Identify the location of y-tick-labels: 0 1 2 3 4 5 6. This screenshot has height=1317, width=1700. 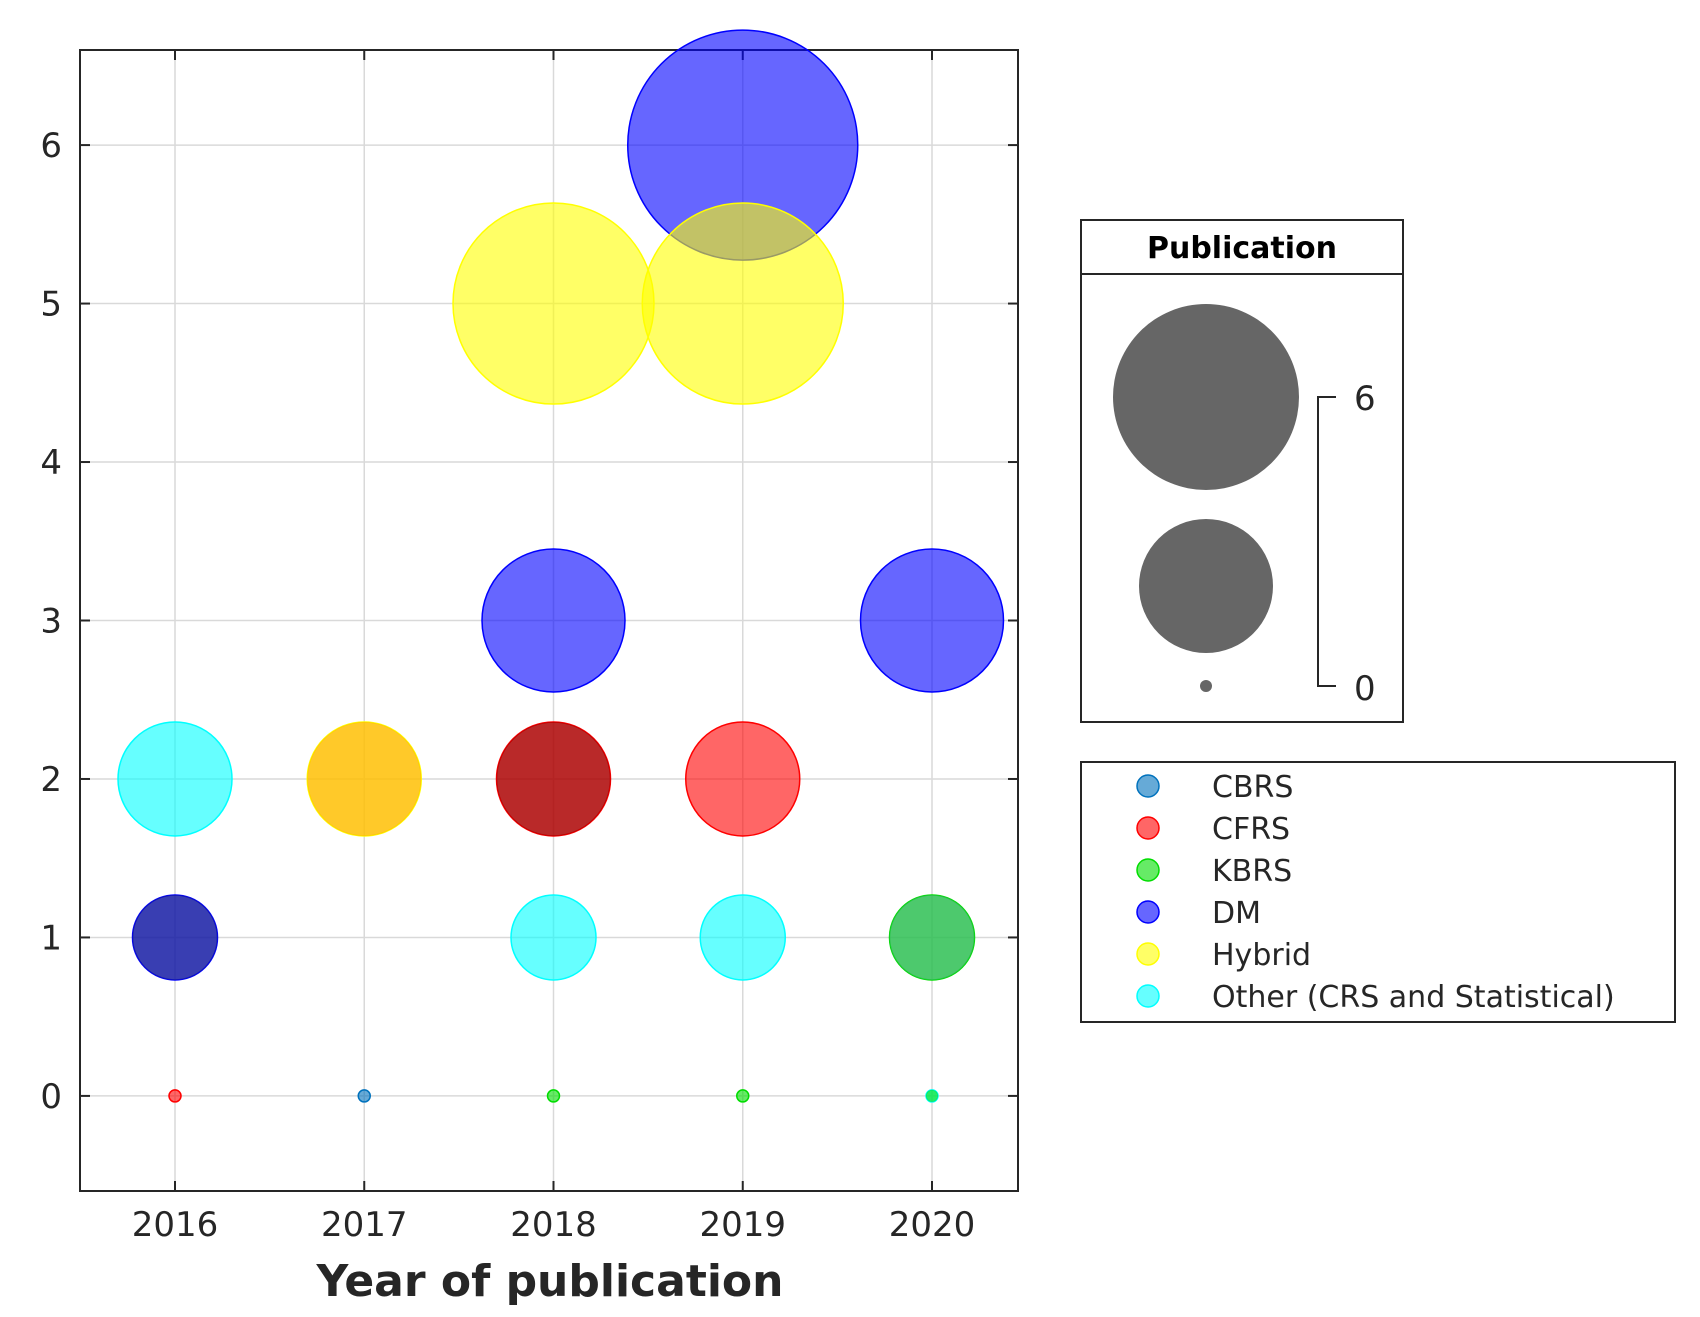
(51, 621).